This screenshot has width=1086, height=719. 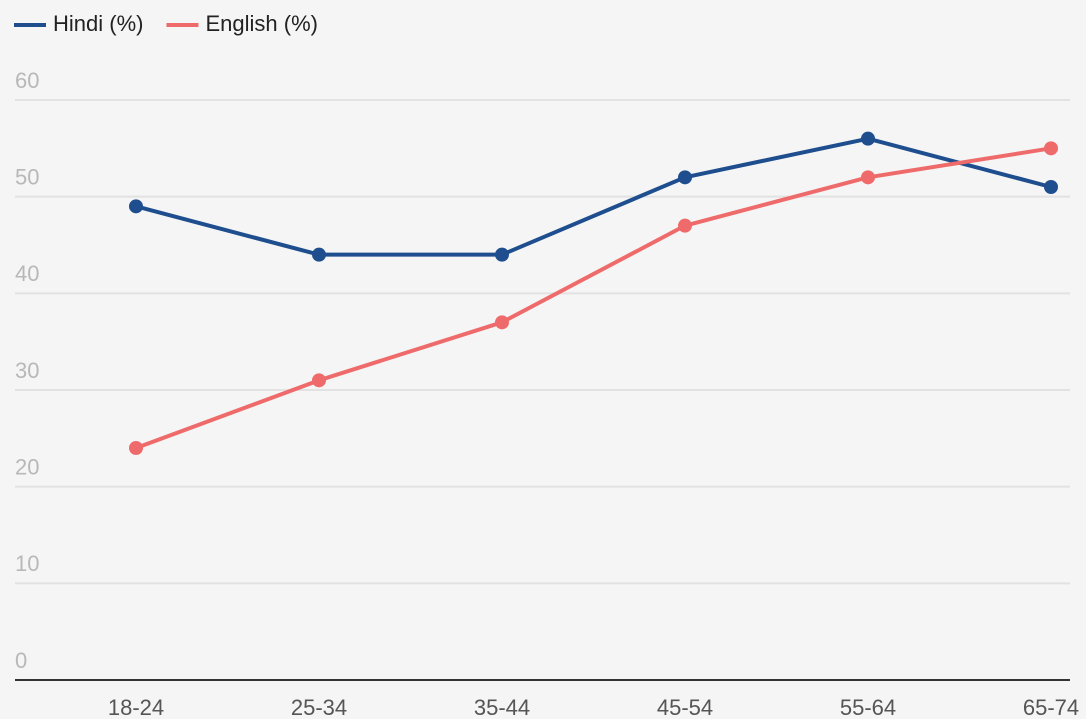 What do you see at coordinates (261, 23) in the screenshot?
I see `legend-label: English (%)` at bounding box center [261, 23].